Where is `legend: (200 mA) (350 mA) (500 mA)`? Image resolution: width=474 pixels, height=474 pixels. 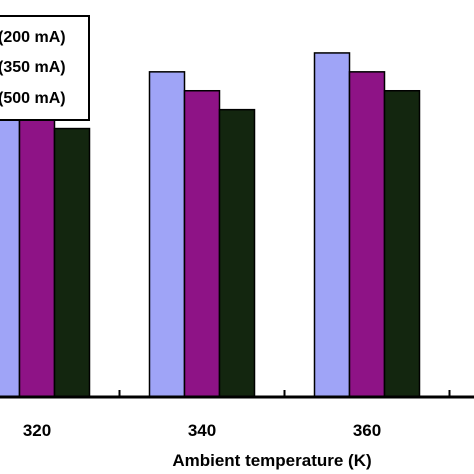
legend: (200 mA) (350 mA) (500 mA) is located at coordinates (45, 68).